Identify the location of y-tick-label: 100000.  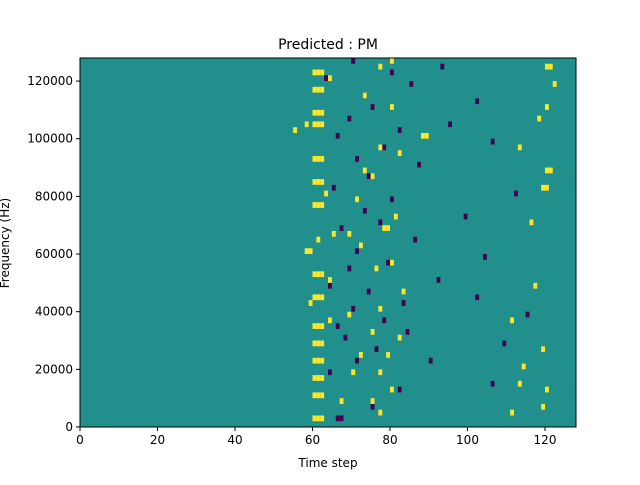
(50, 139).